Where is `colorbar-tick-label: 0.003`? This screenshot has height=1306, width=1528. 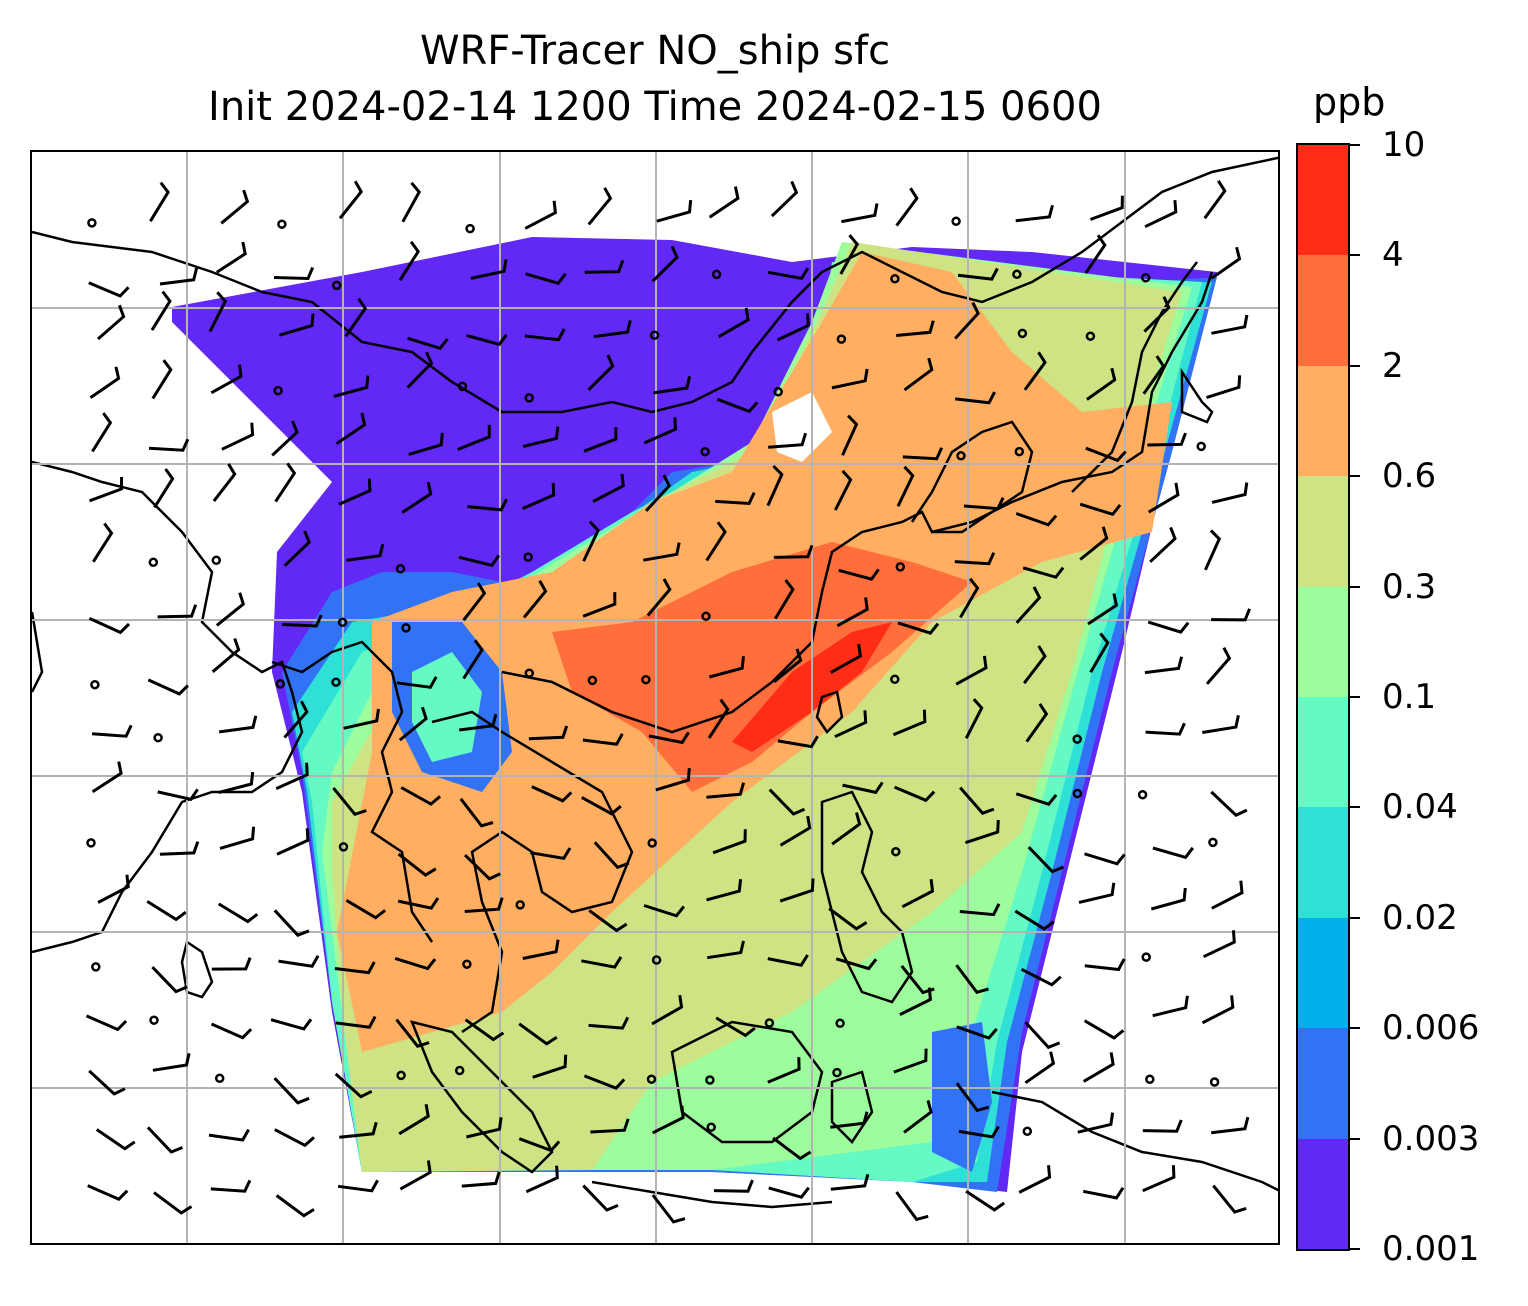 colorbar-tick-label: 0.003 is located at coordinates (1431, 1138).